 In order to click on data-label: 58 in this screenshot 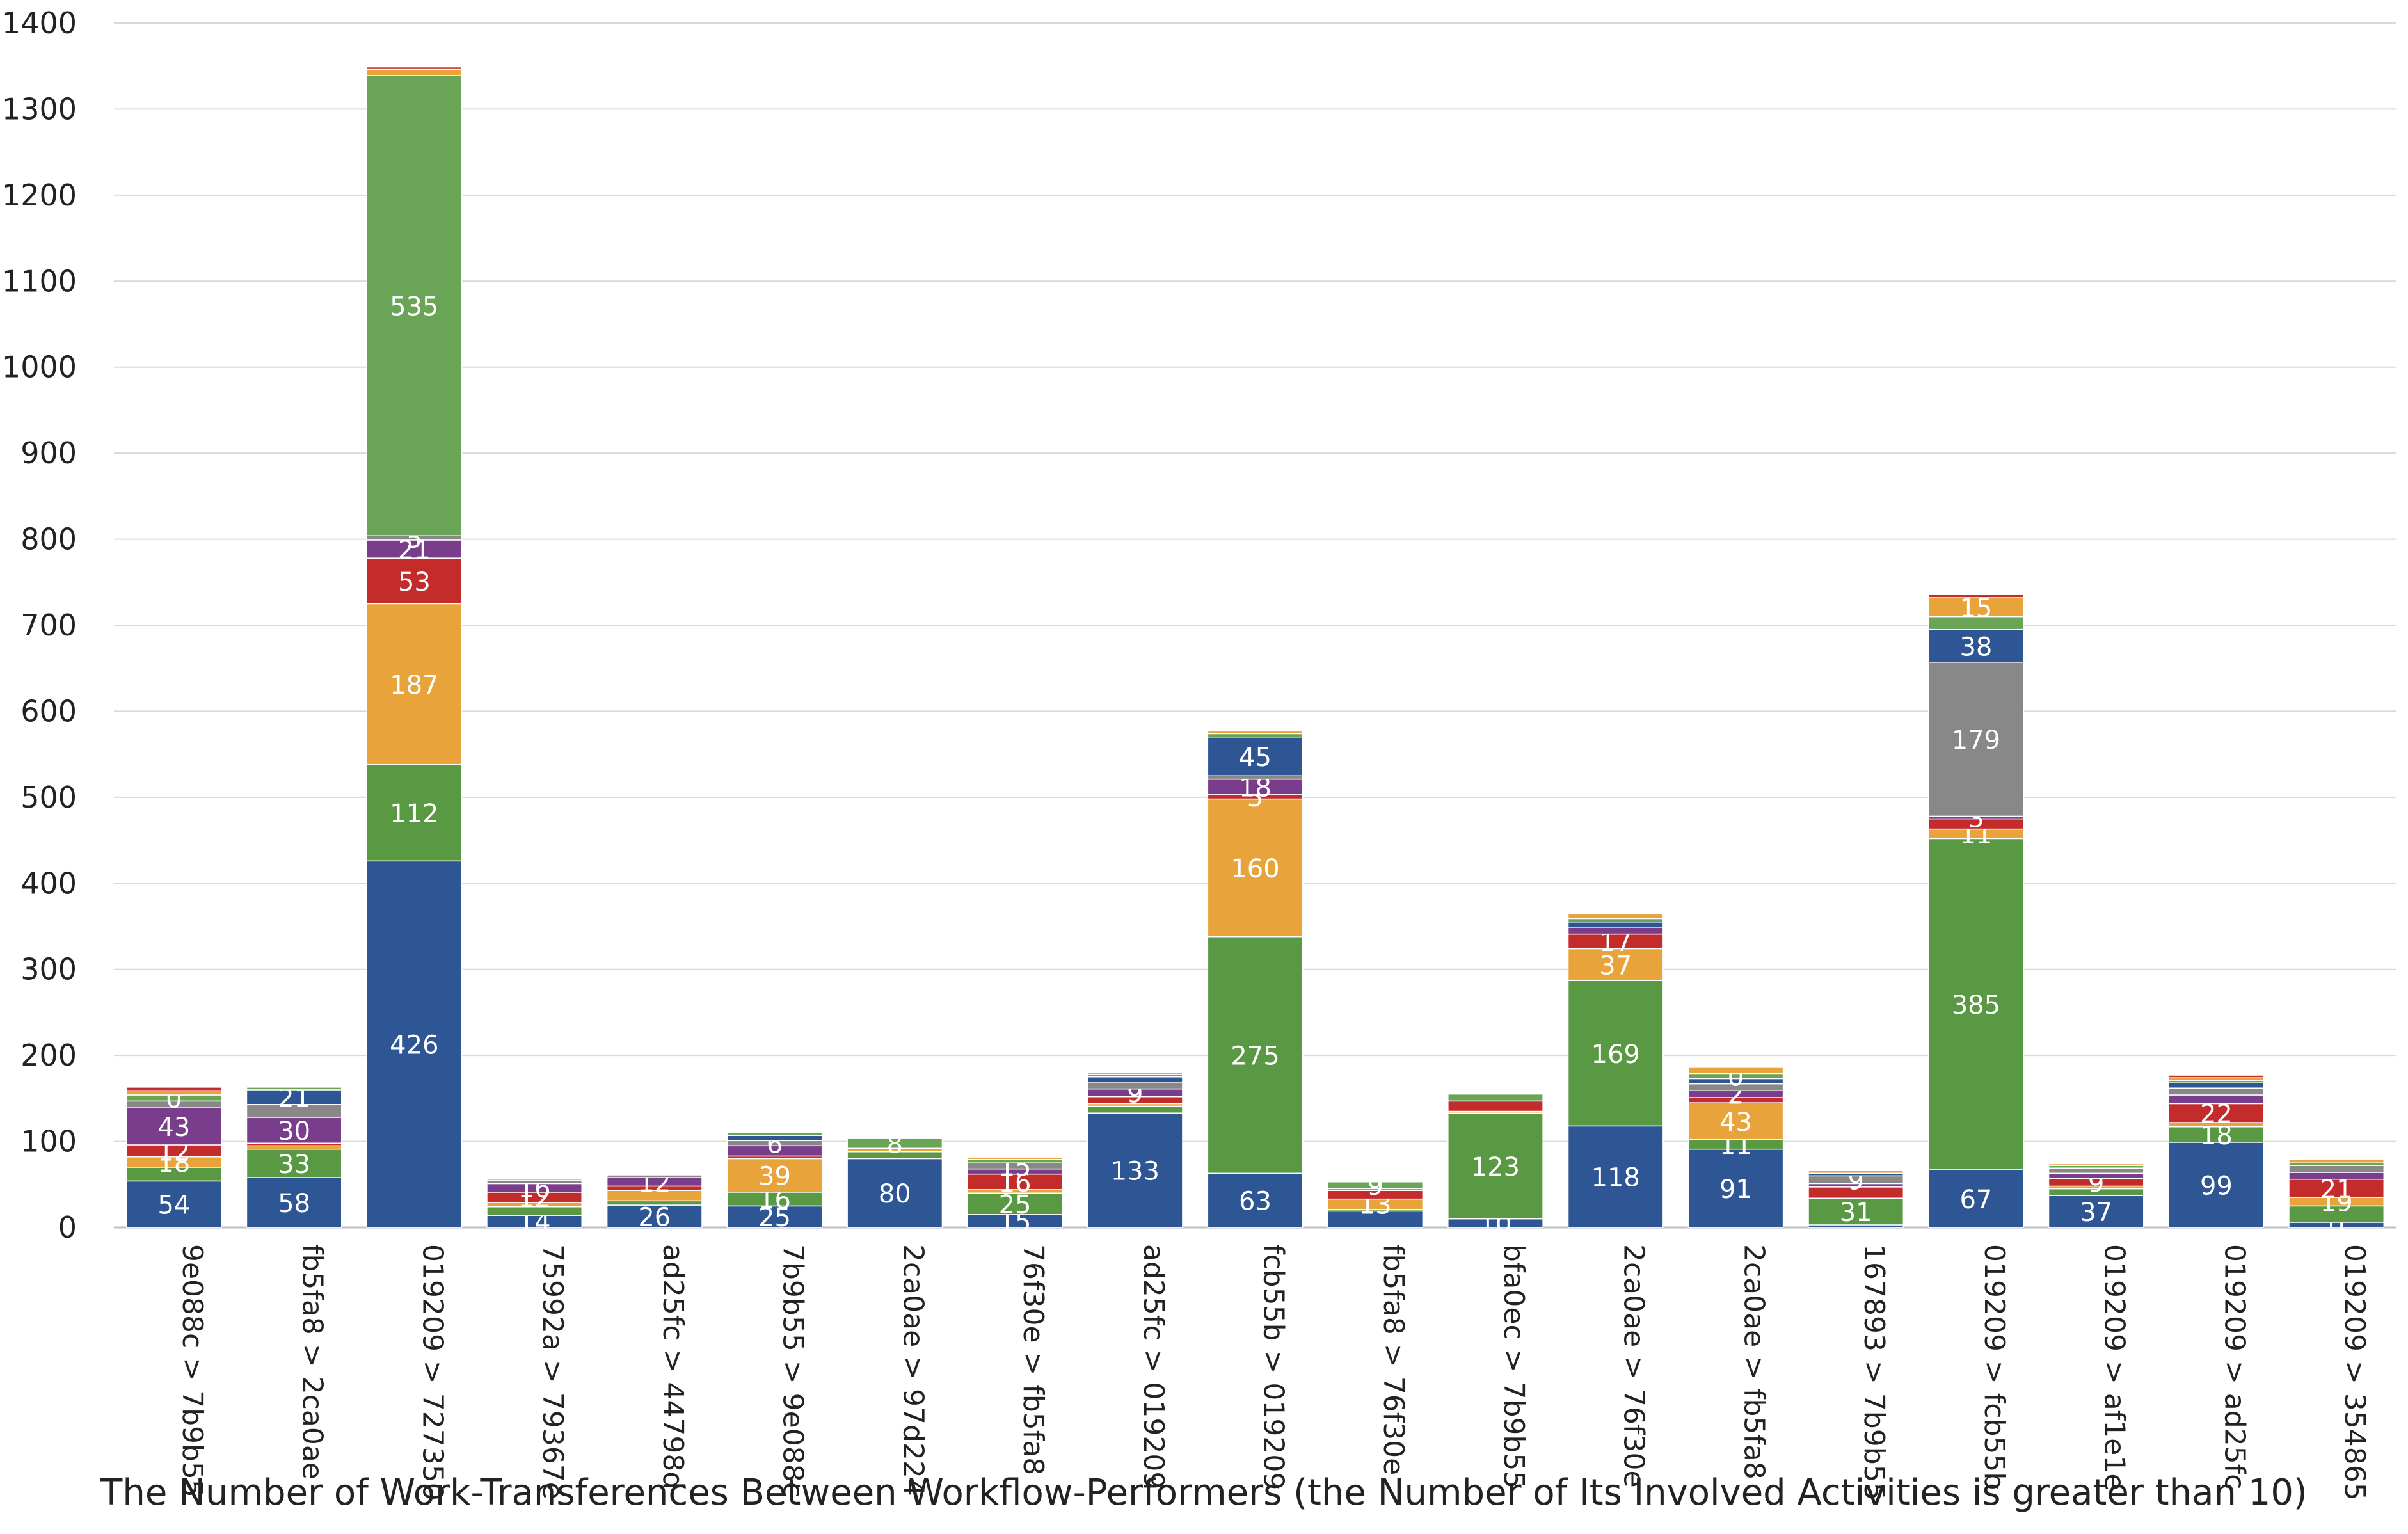, I will do `click(294, 1203)`.